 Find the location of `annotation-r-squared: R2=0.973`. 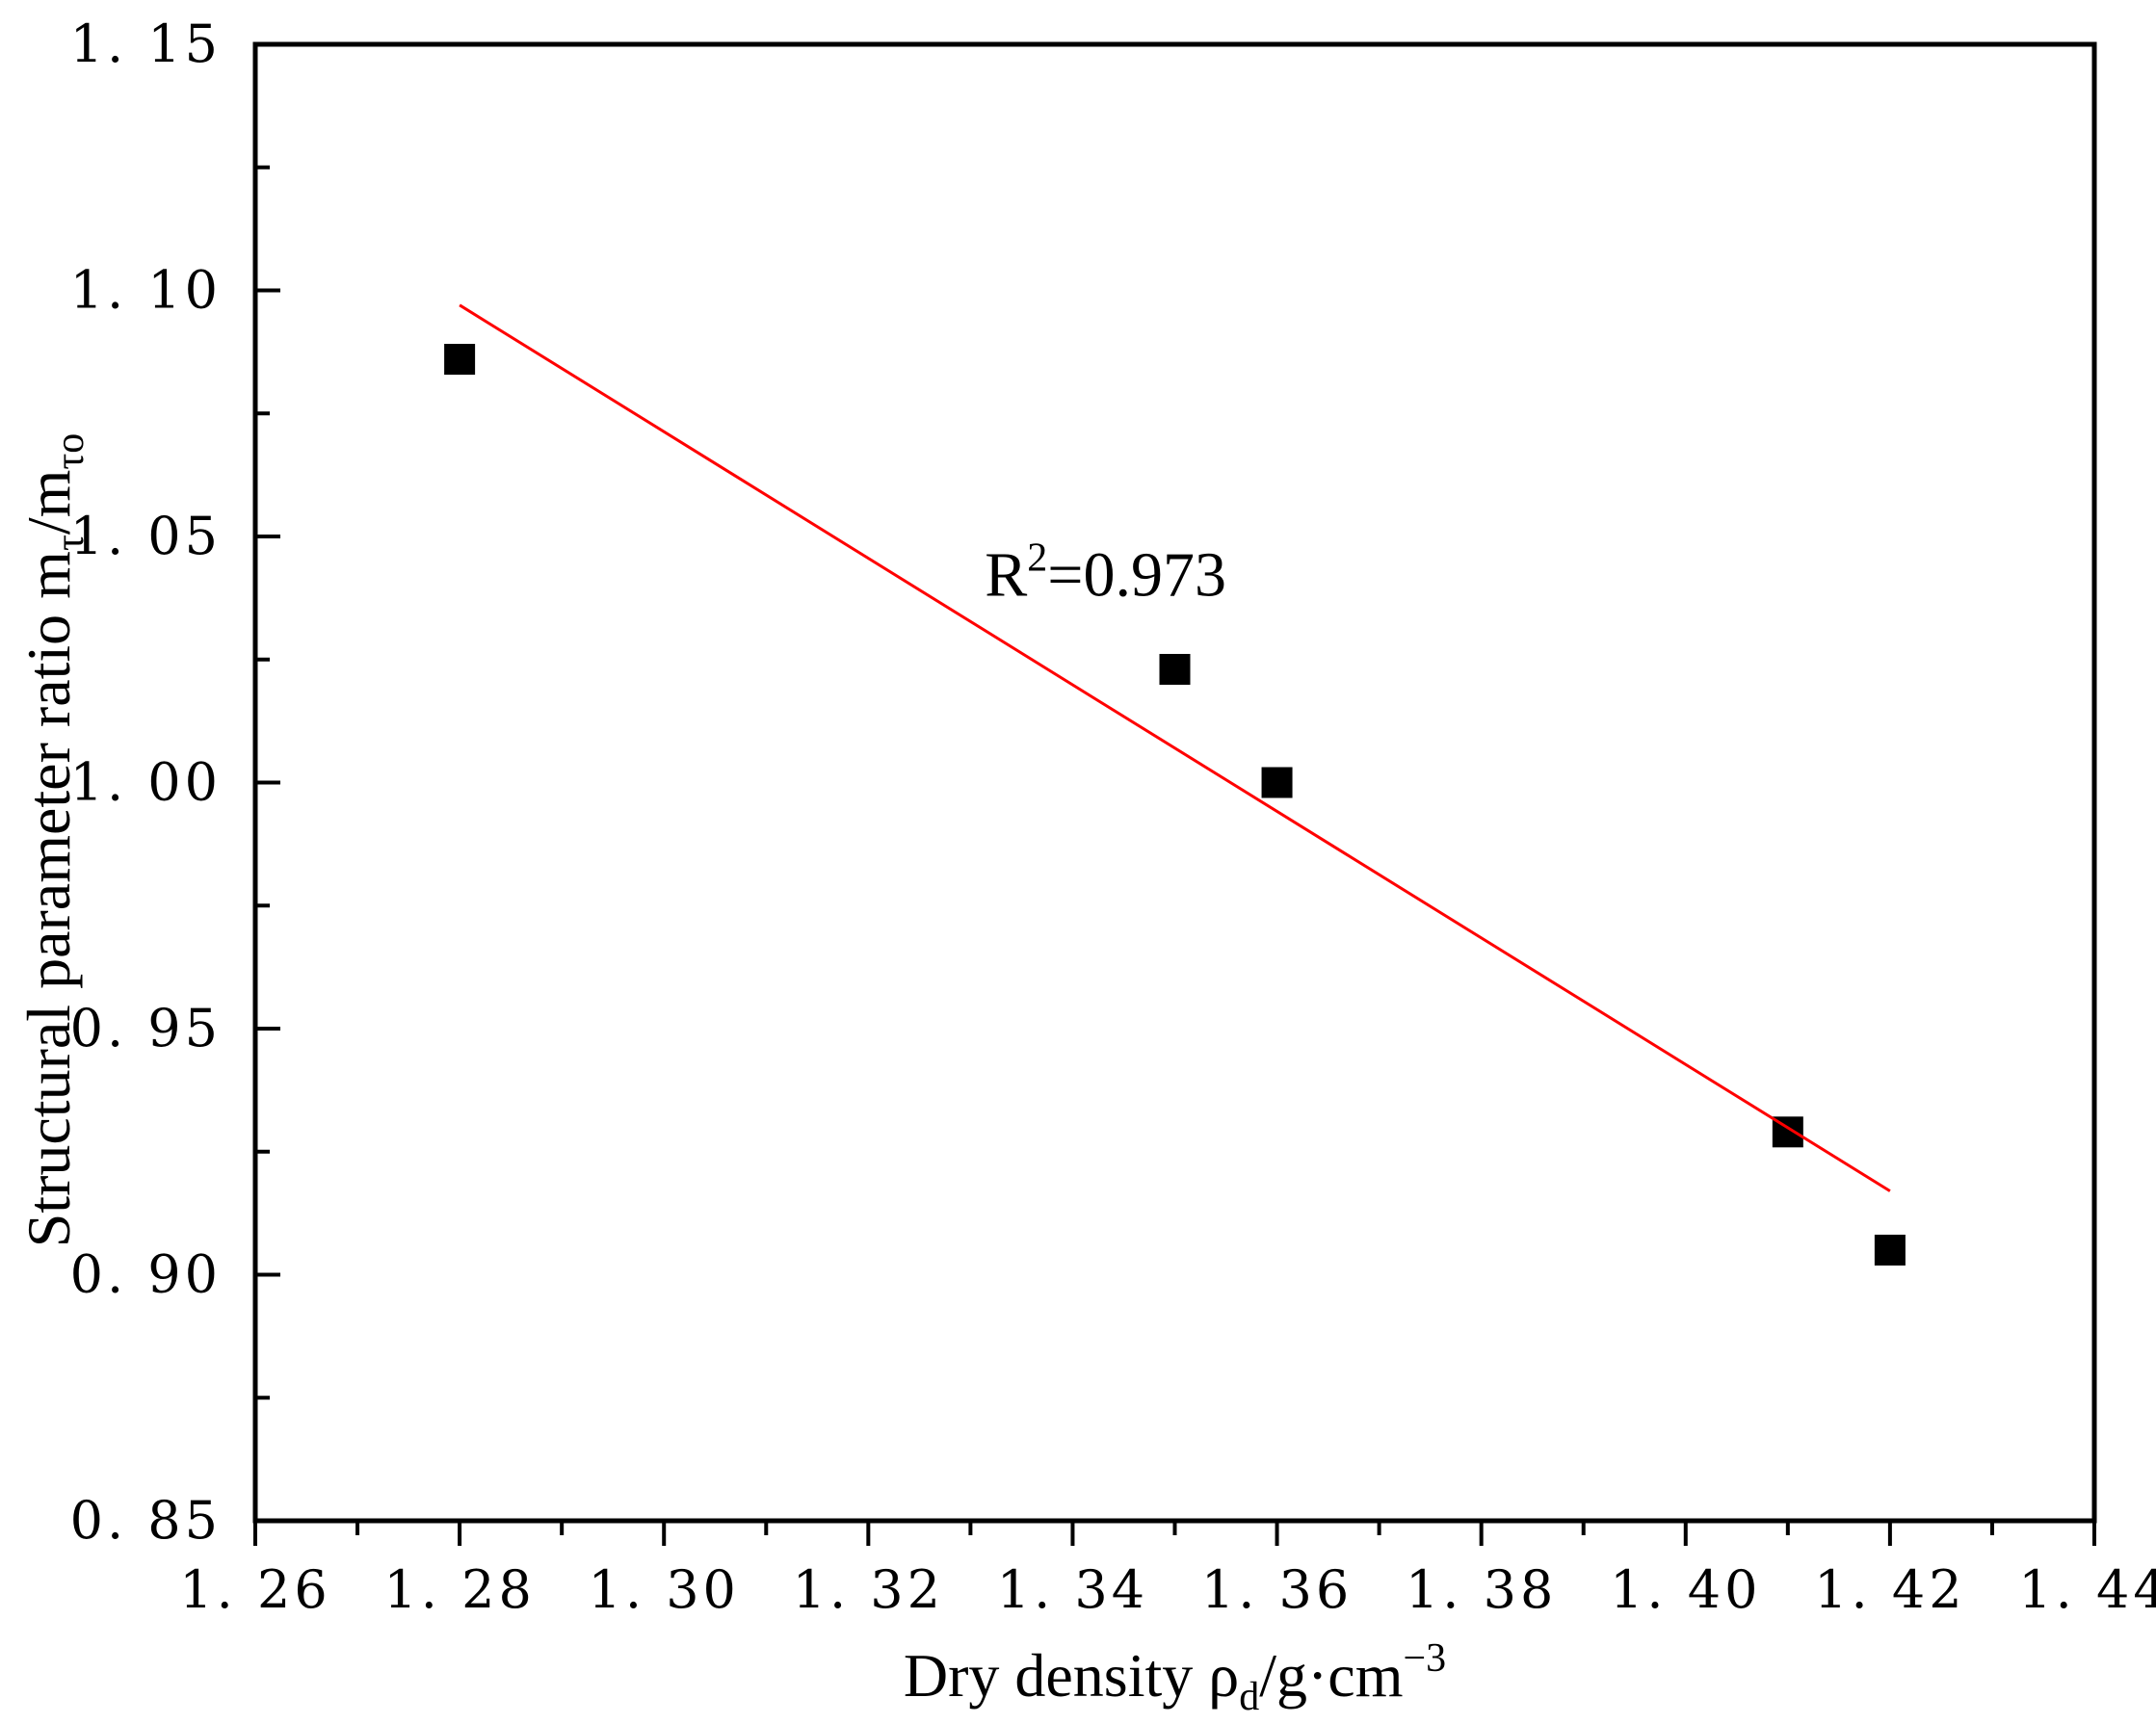

annotation-r-squared: R2=0.973 is located at coordinates (1105, 573).